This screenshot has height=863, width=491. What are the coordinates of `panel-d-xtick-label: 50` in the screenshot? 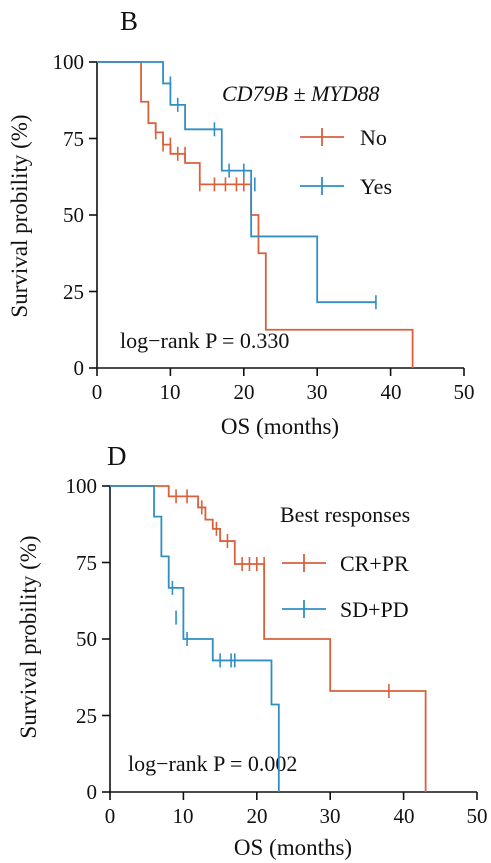 It's located at (477, 816).